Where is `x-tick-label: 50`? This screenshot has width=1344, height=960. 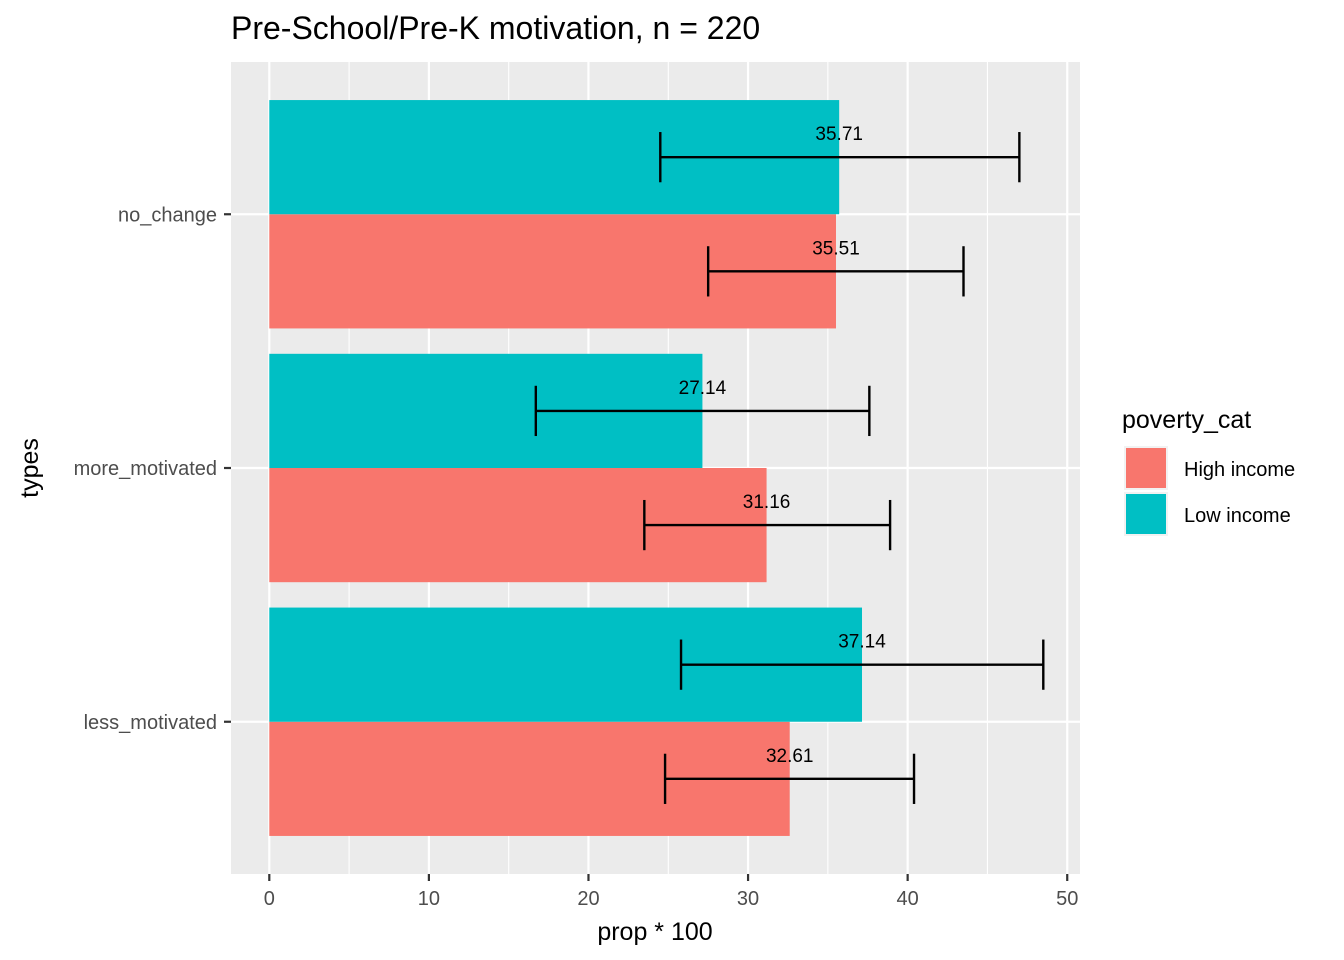 x-tick-label: 50 is located at coordinates (1067, 899).